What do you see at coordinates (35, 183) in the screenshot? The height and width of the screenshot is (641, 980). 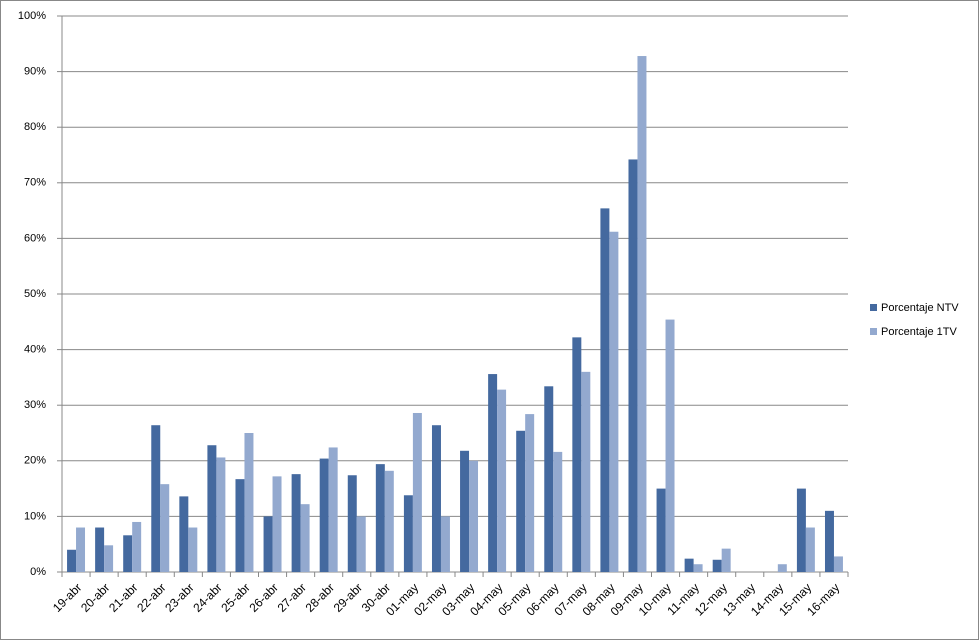 I see `y-tick-label: 70%` at bounding box center [35, 183].